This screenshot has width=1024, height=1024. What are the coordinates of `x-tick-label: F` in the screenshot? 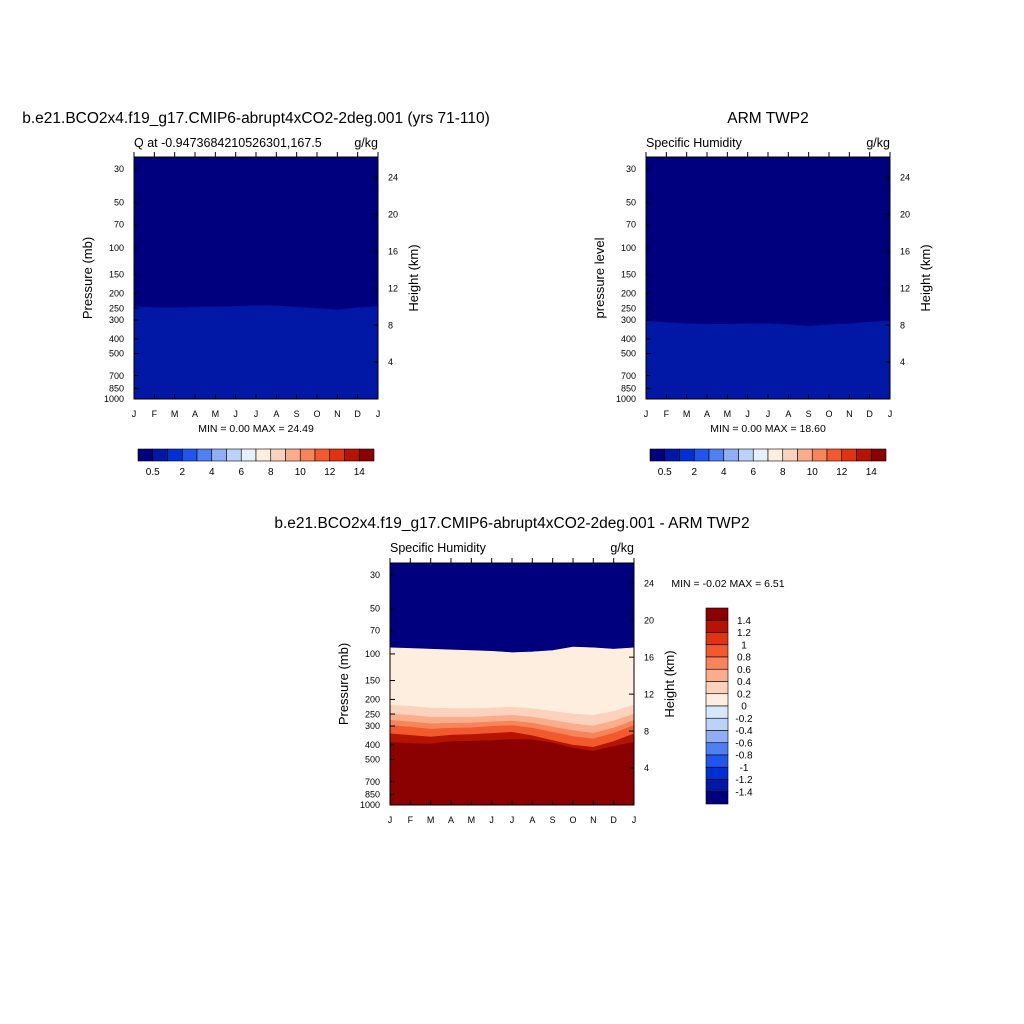 It's located at (667, 414).